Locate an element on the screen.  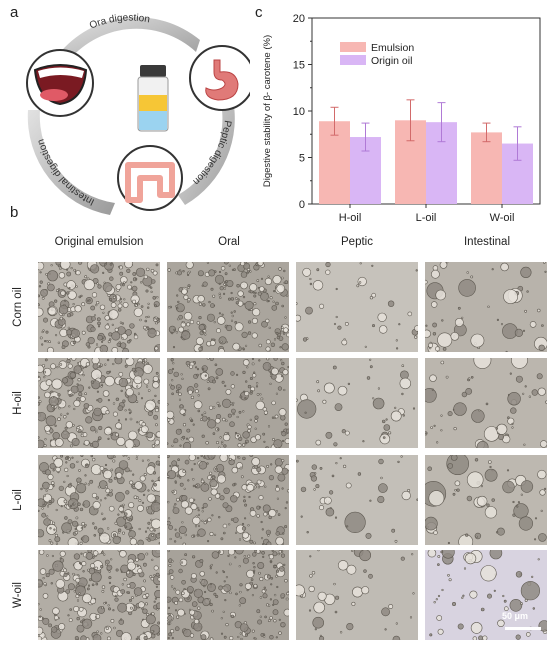
column-header-original: Original emulsion is located at coordinates (99, 242).